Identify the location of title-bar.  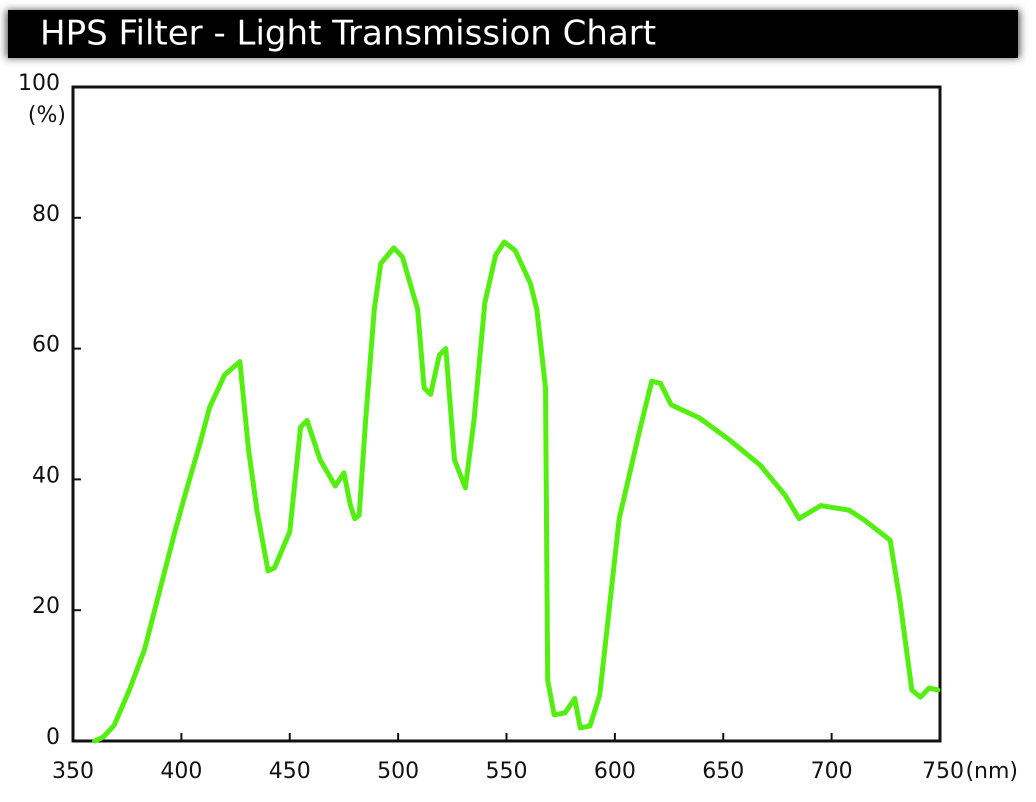
(513, 34).